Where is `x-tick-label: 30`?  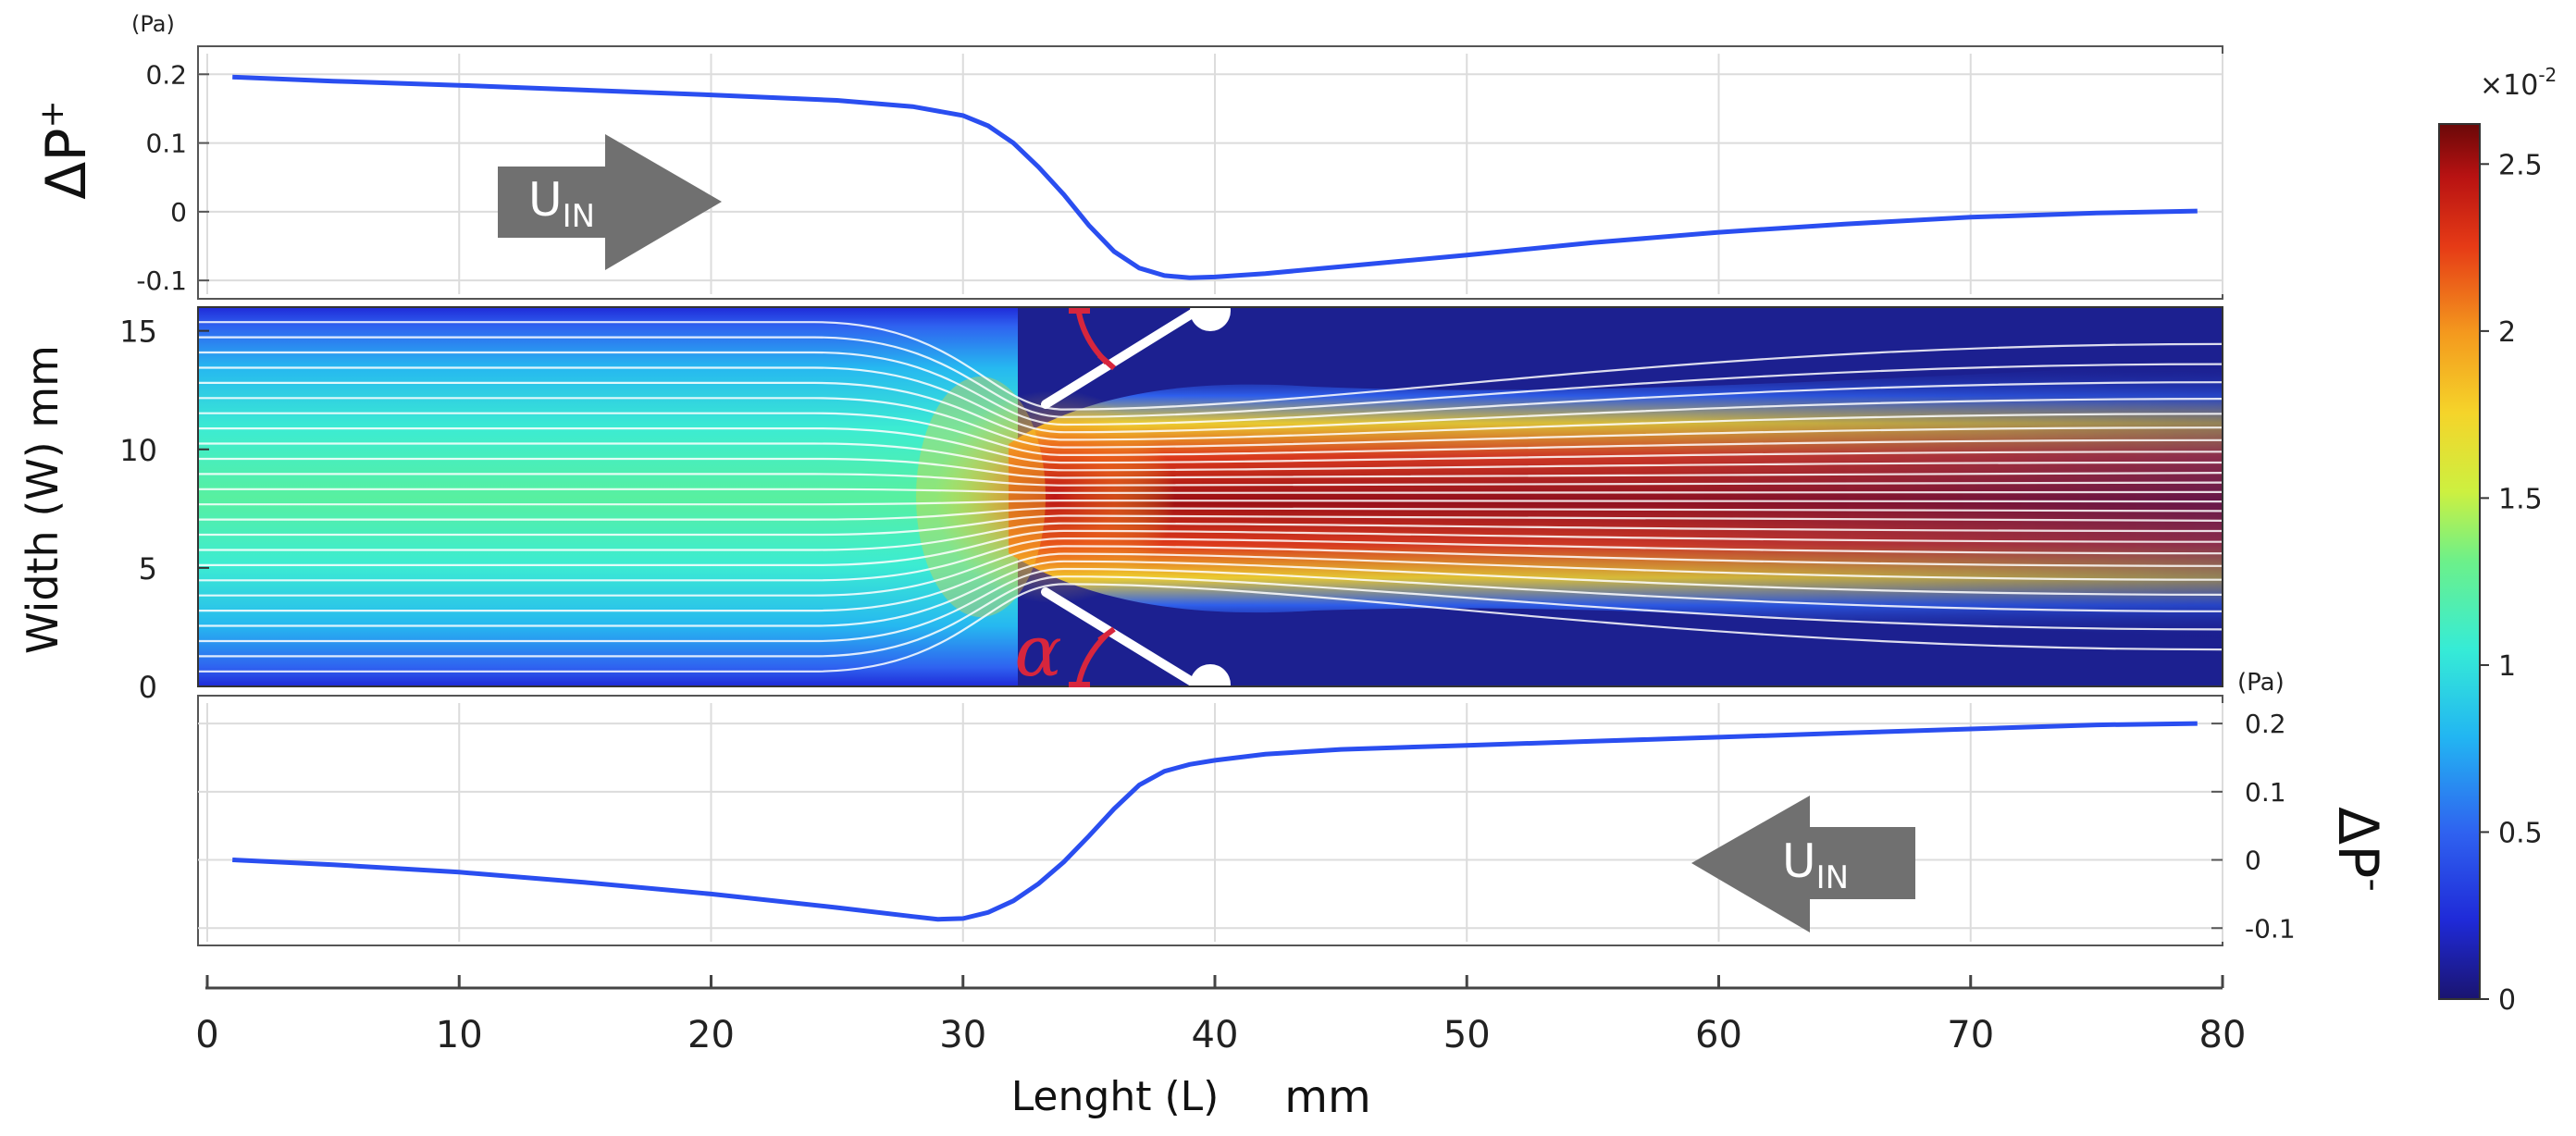 x-tick-label: 30 is located at coordinates (962, 1035).